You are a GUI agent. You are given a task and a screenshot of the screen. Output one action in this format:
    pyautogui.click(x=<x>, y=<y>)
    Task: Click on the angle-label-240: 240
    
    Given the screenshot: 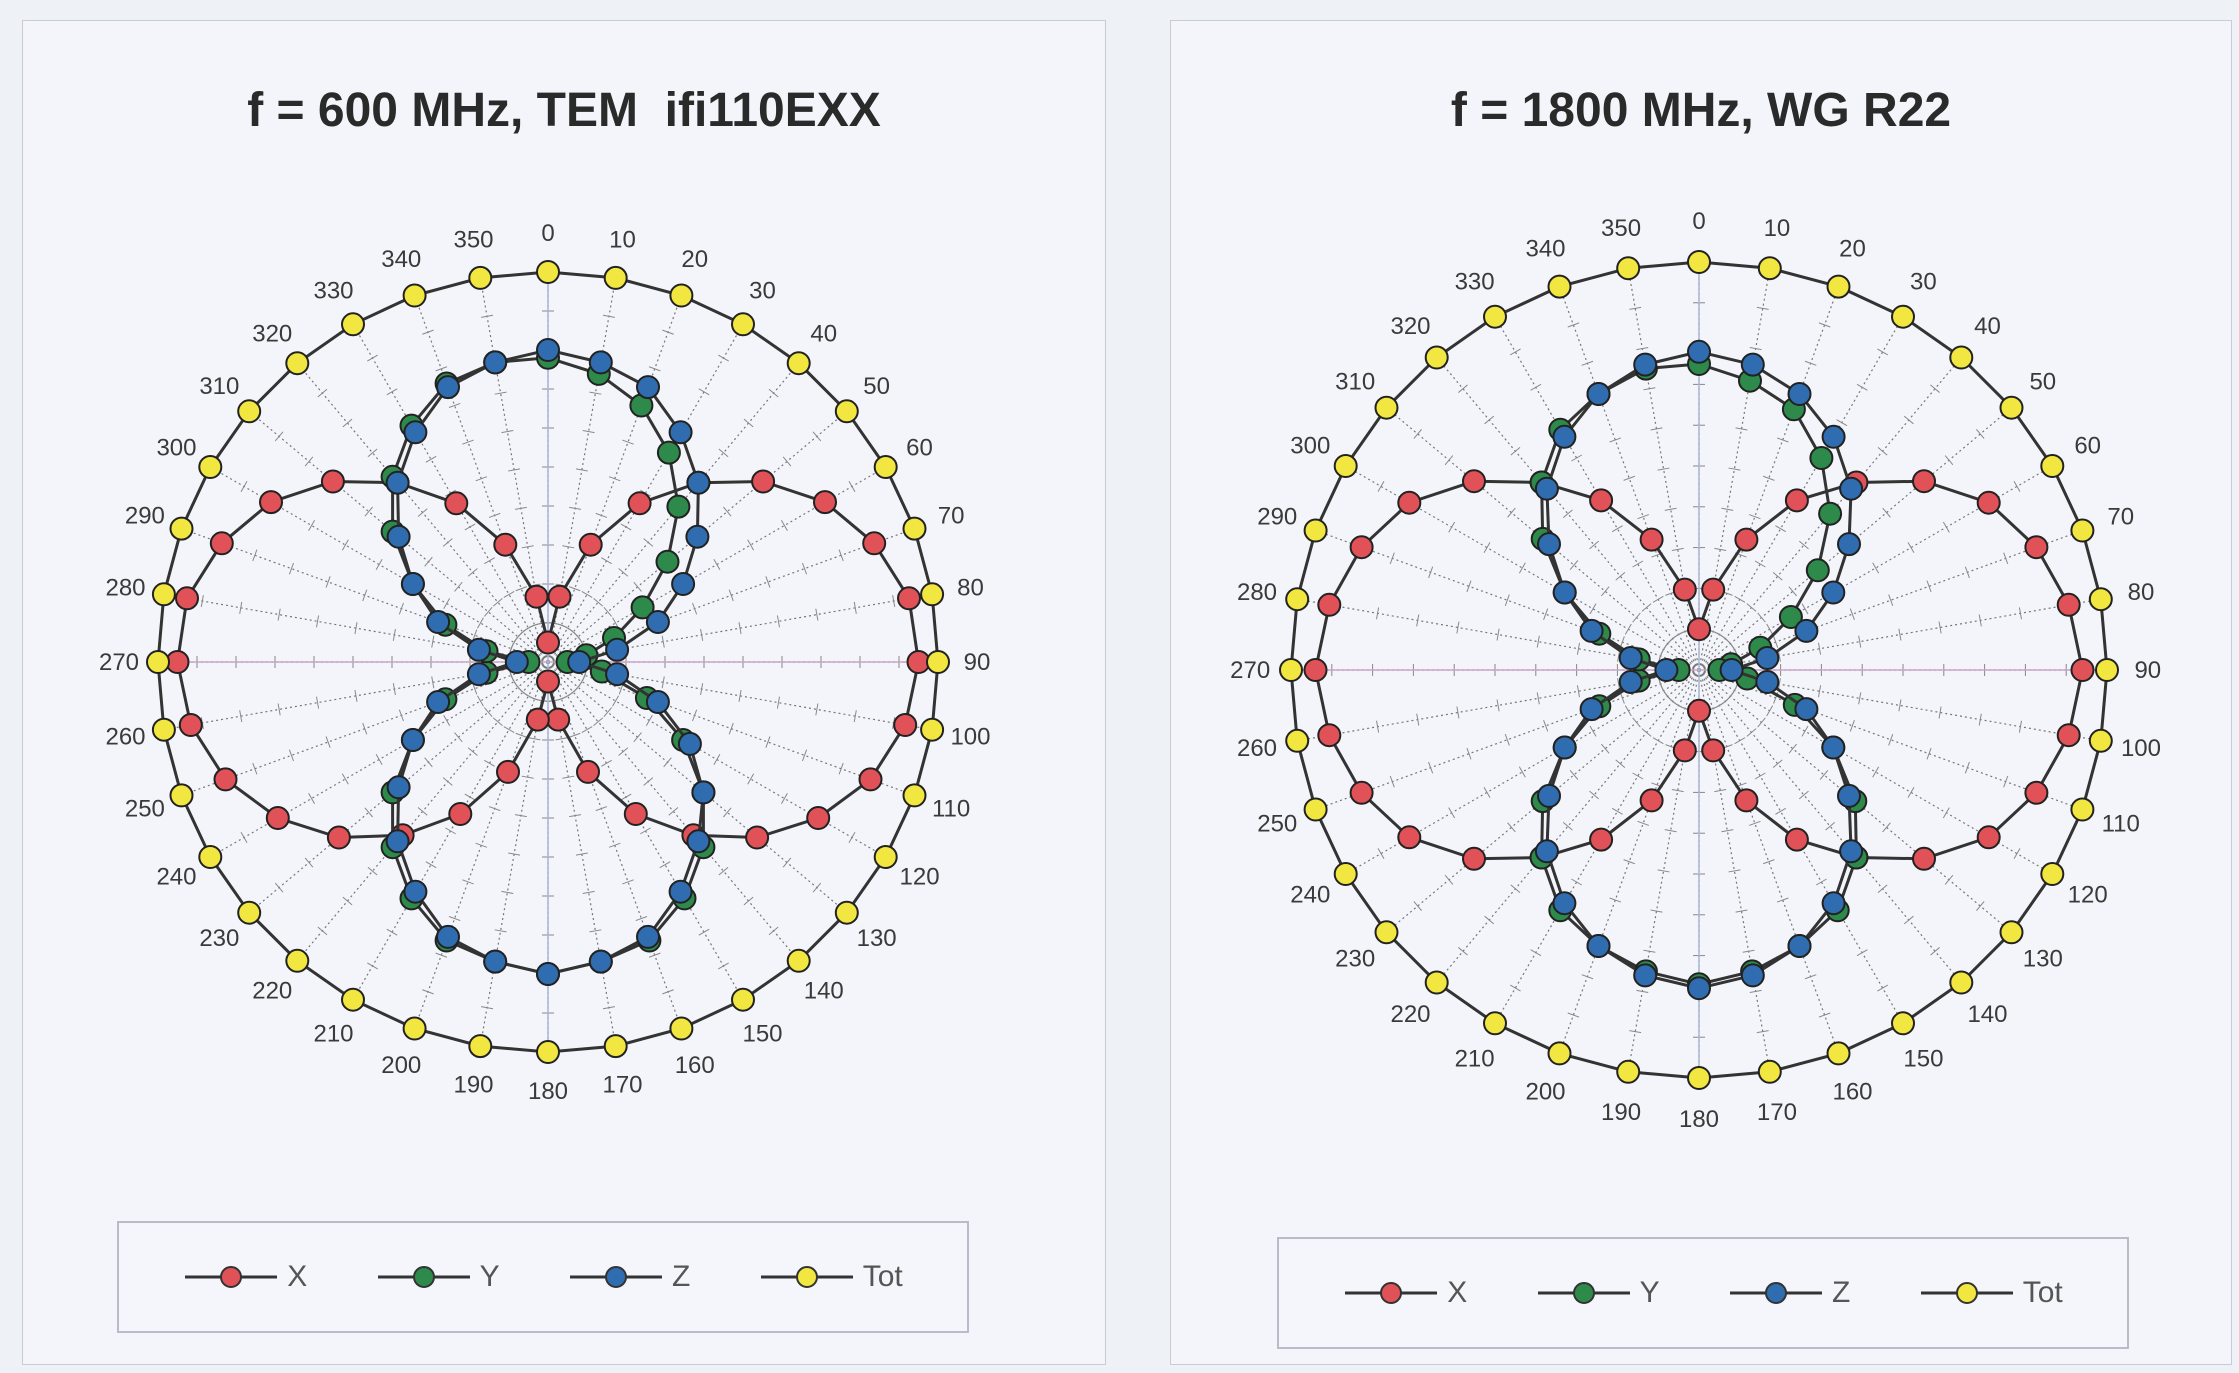 What is the action you would take?
    pyautogui.click(x=1310, y=894)
    